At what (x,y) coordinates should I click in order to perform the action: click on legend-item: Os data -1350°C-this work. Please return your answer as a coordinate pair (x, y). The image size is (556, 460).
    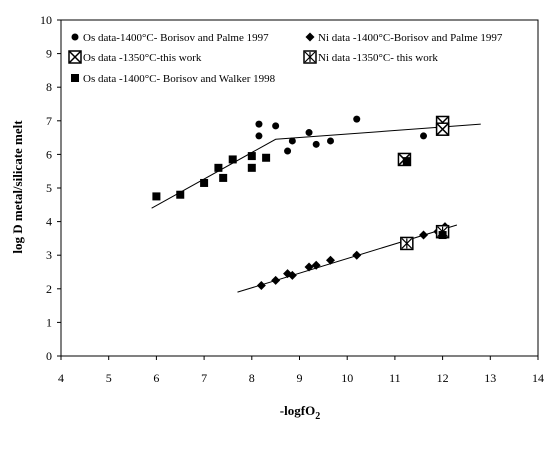
    Looking at the image, I should click on (135, 57).